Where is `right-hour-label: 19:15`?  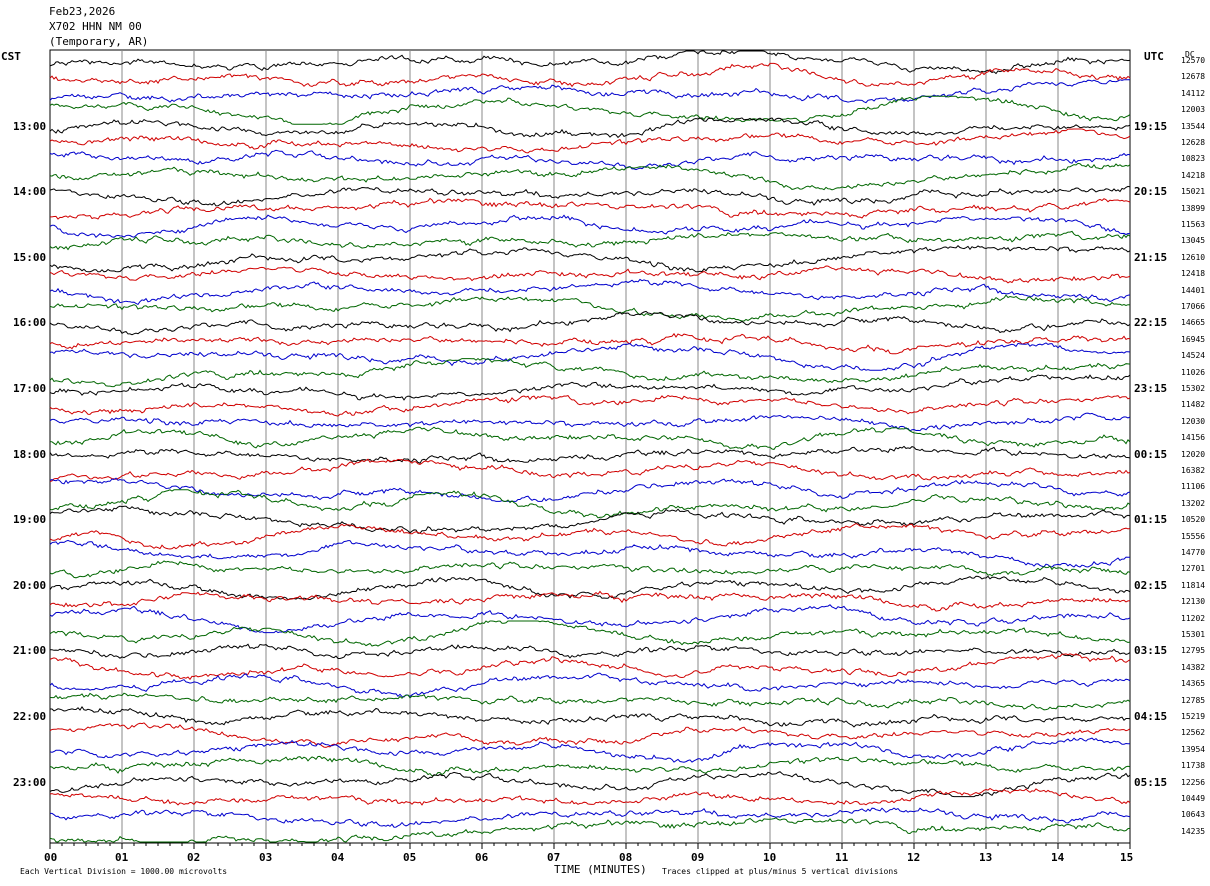
right-hour-label: 19:15 is located at coordinates (1151, 126).